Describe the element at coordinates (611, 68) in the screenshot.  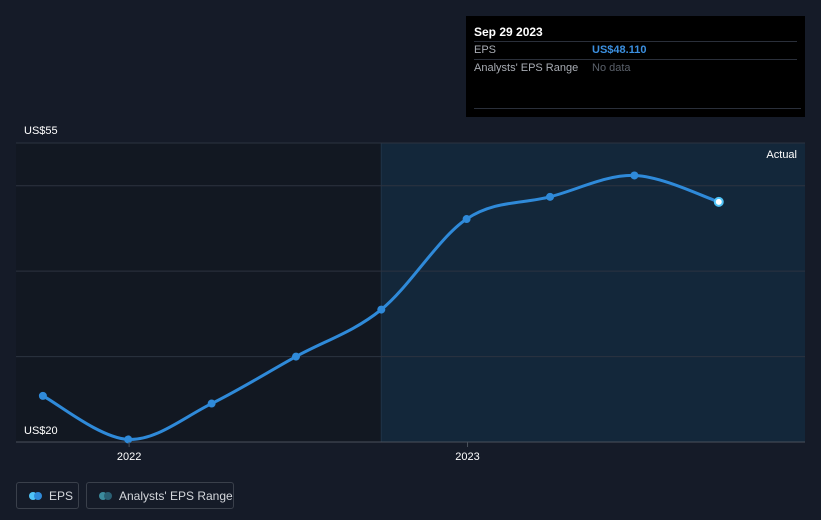
I see `tooltip-range-value: No data` at that location.